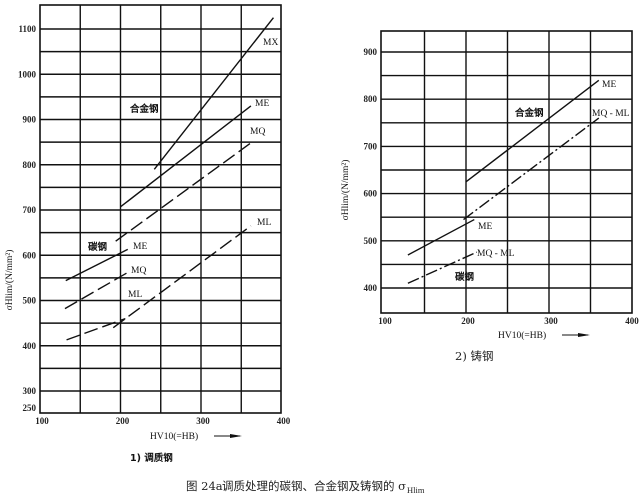  I want to click on chart2-x-tick-label: 400, so click(632, 321).